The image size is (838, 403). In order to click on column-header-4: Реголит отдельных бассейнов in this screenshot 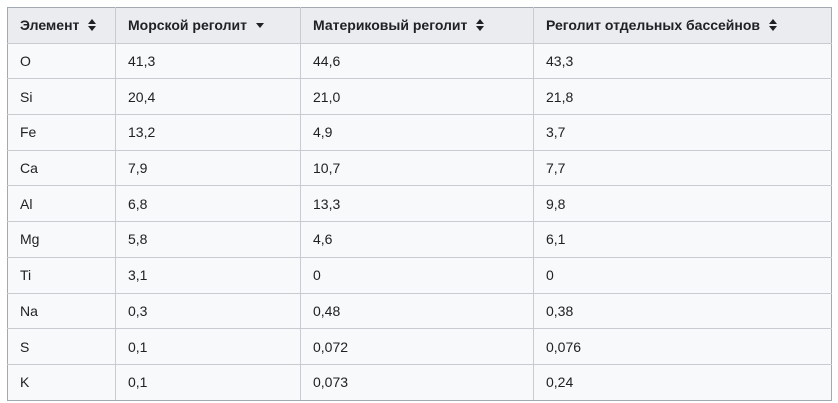, I will do `click(682, 25)`.